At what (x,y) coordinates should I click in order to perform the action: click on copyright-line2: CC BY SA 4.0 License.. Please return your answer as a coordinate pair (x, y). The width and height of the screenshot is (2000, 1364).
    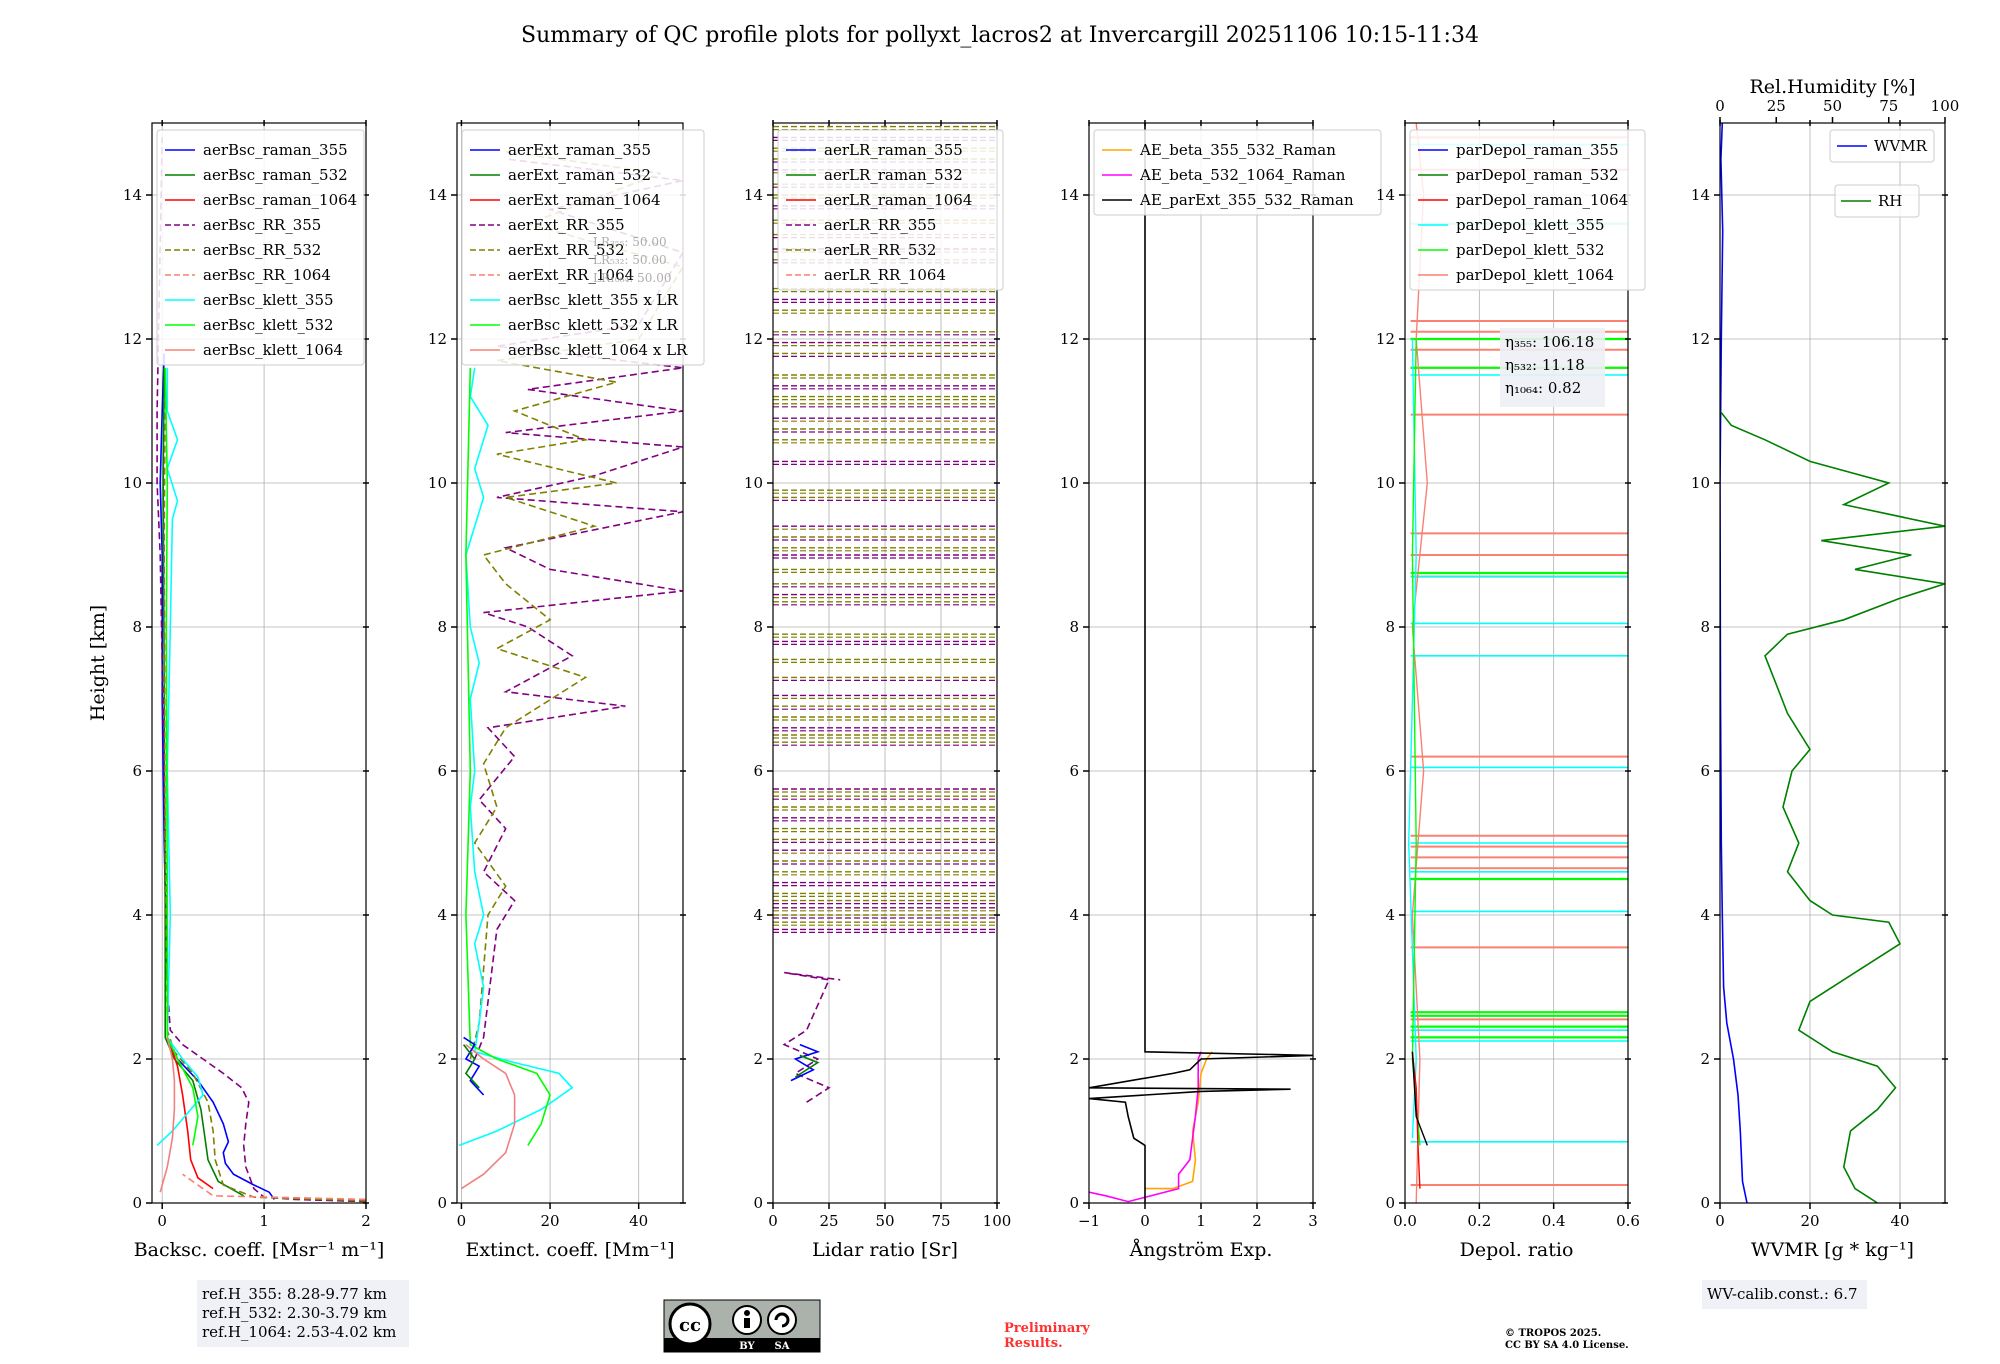
    Looking at the image, I should click on (1567, 1345).